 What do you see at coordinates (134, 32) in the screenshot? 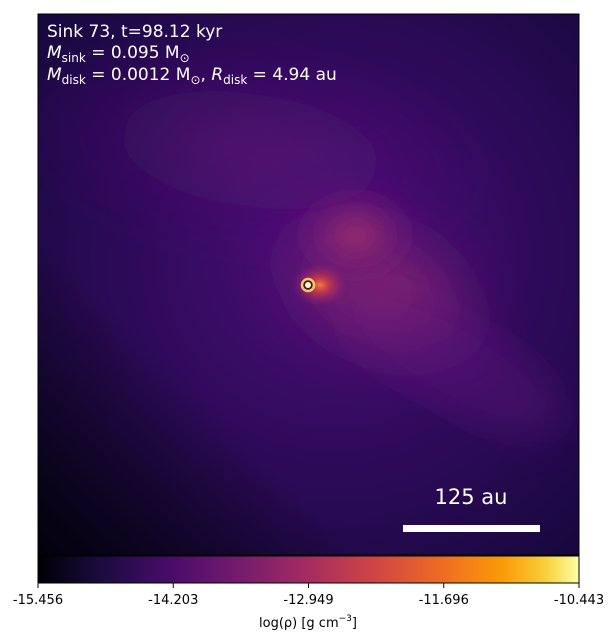
I see `sink-title: Sink 73, t=98.12 kyr` at bounding box center [134, 32].